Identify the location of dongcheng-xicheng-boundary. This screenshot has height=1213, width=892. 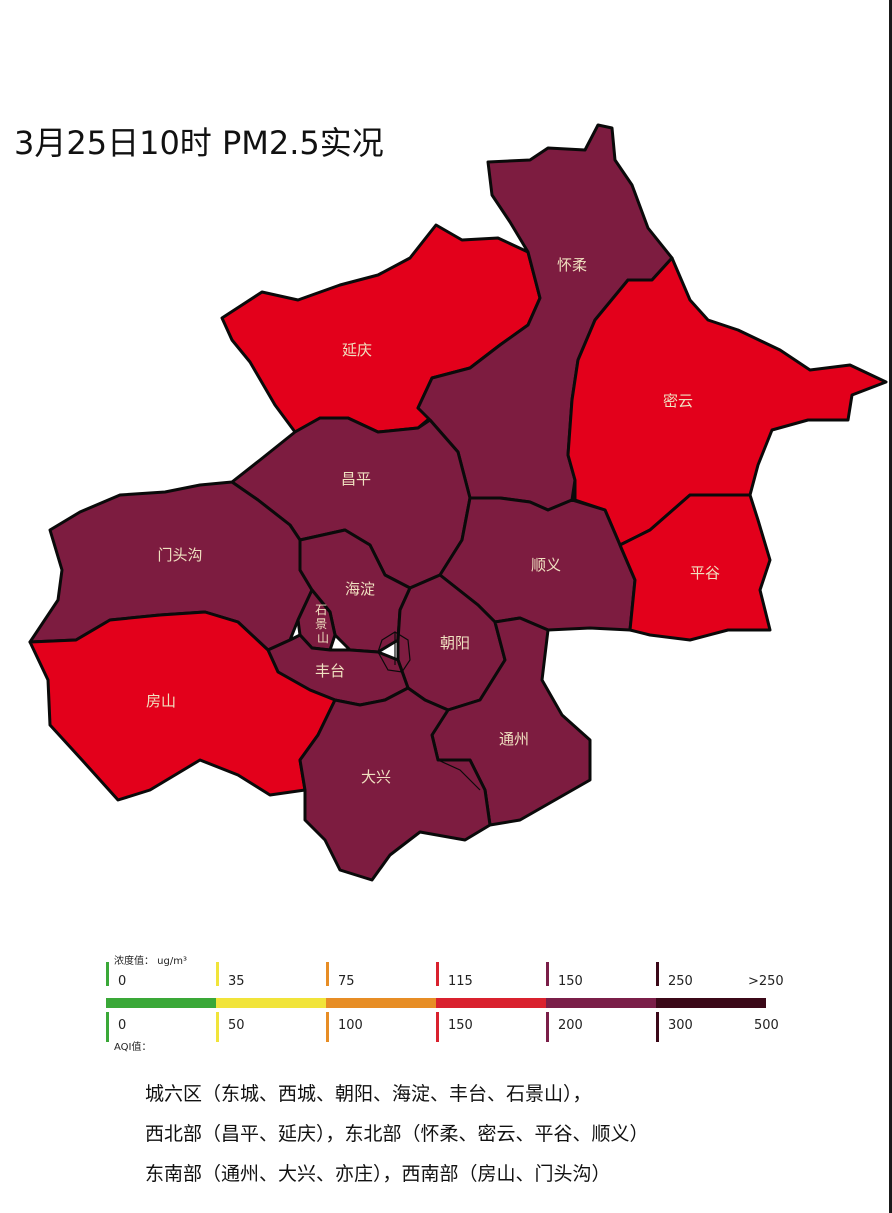
(394, 652).